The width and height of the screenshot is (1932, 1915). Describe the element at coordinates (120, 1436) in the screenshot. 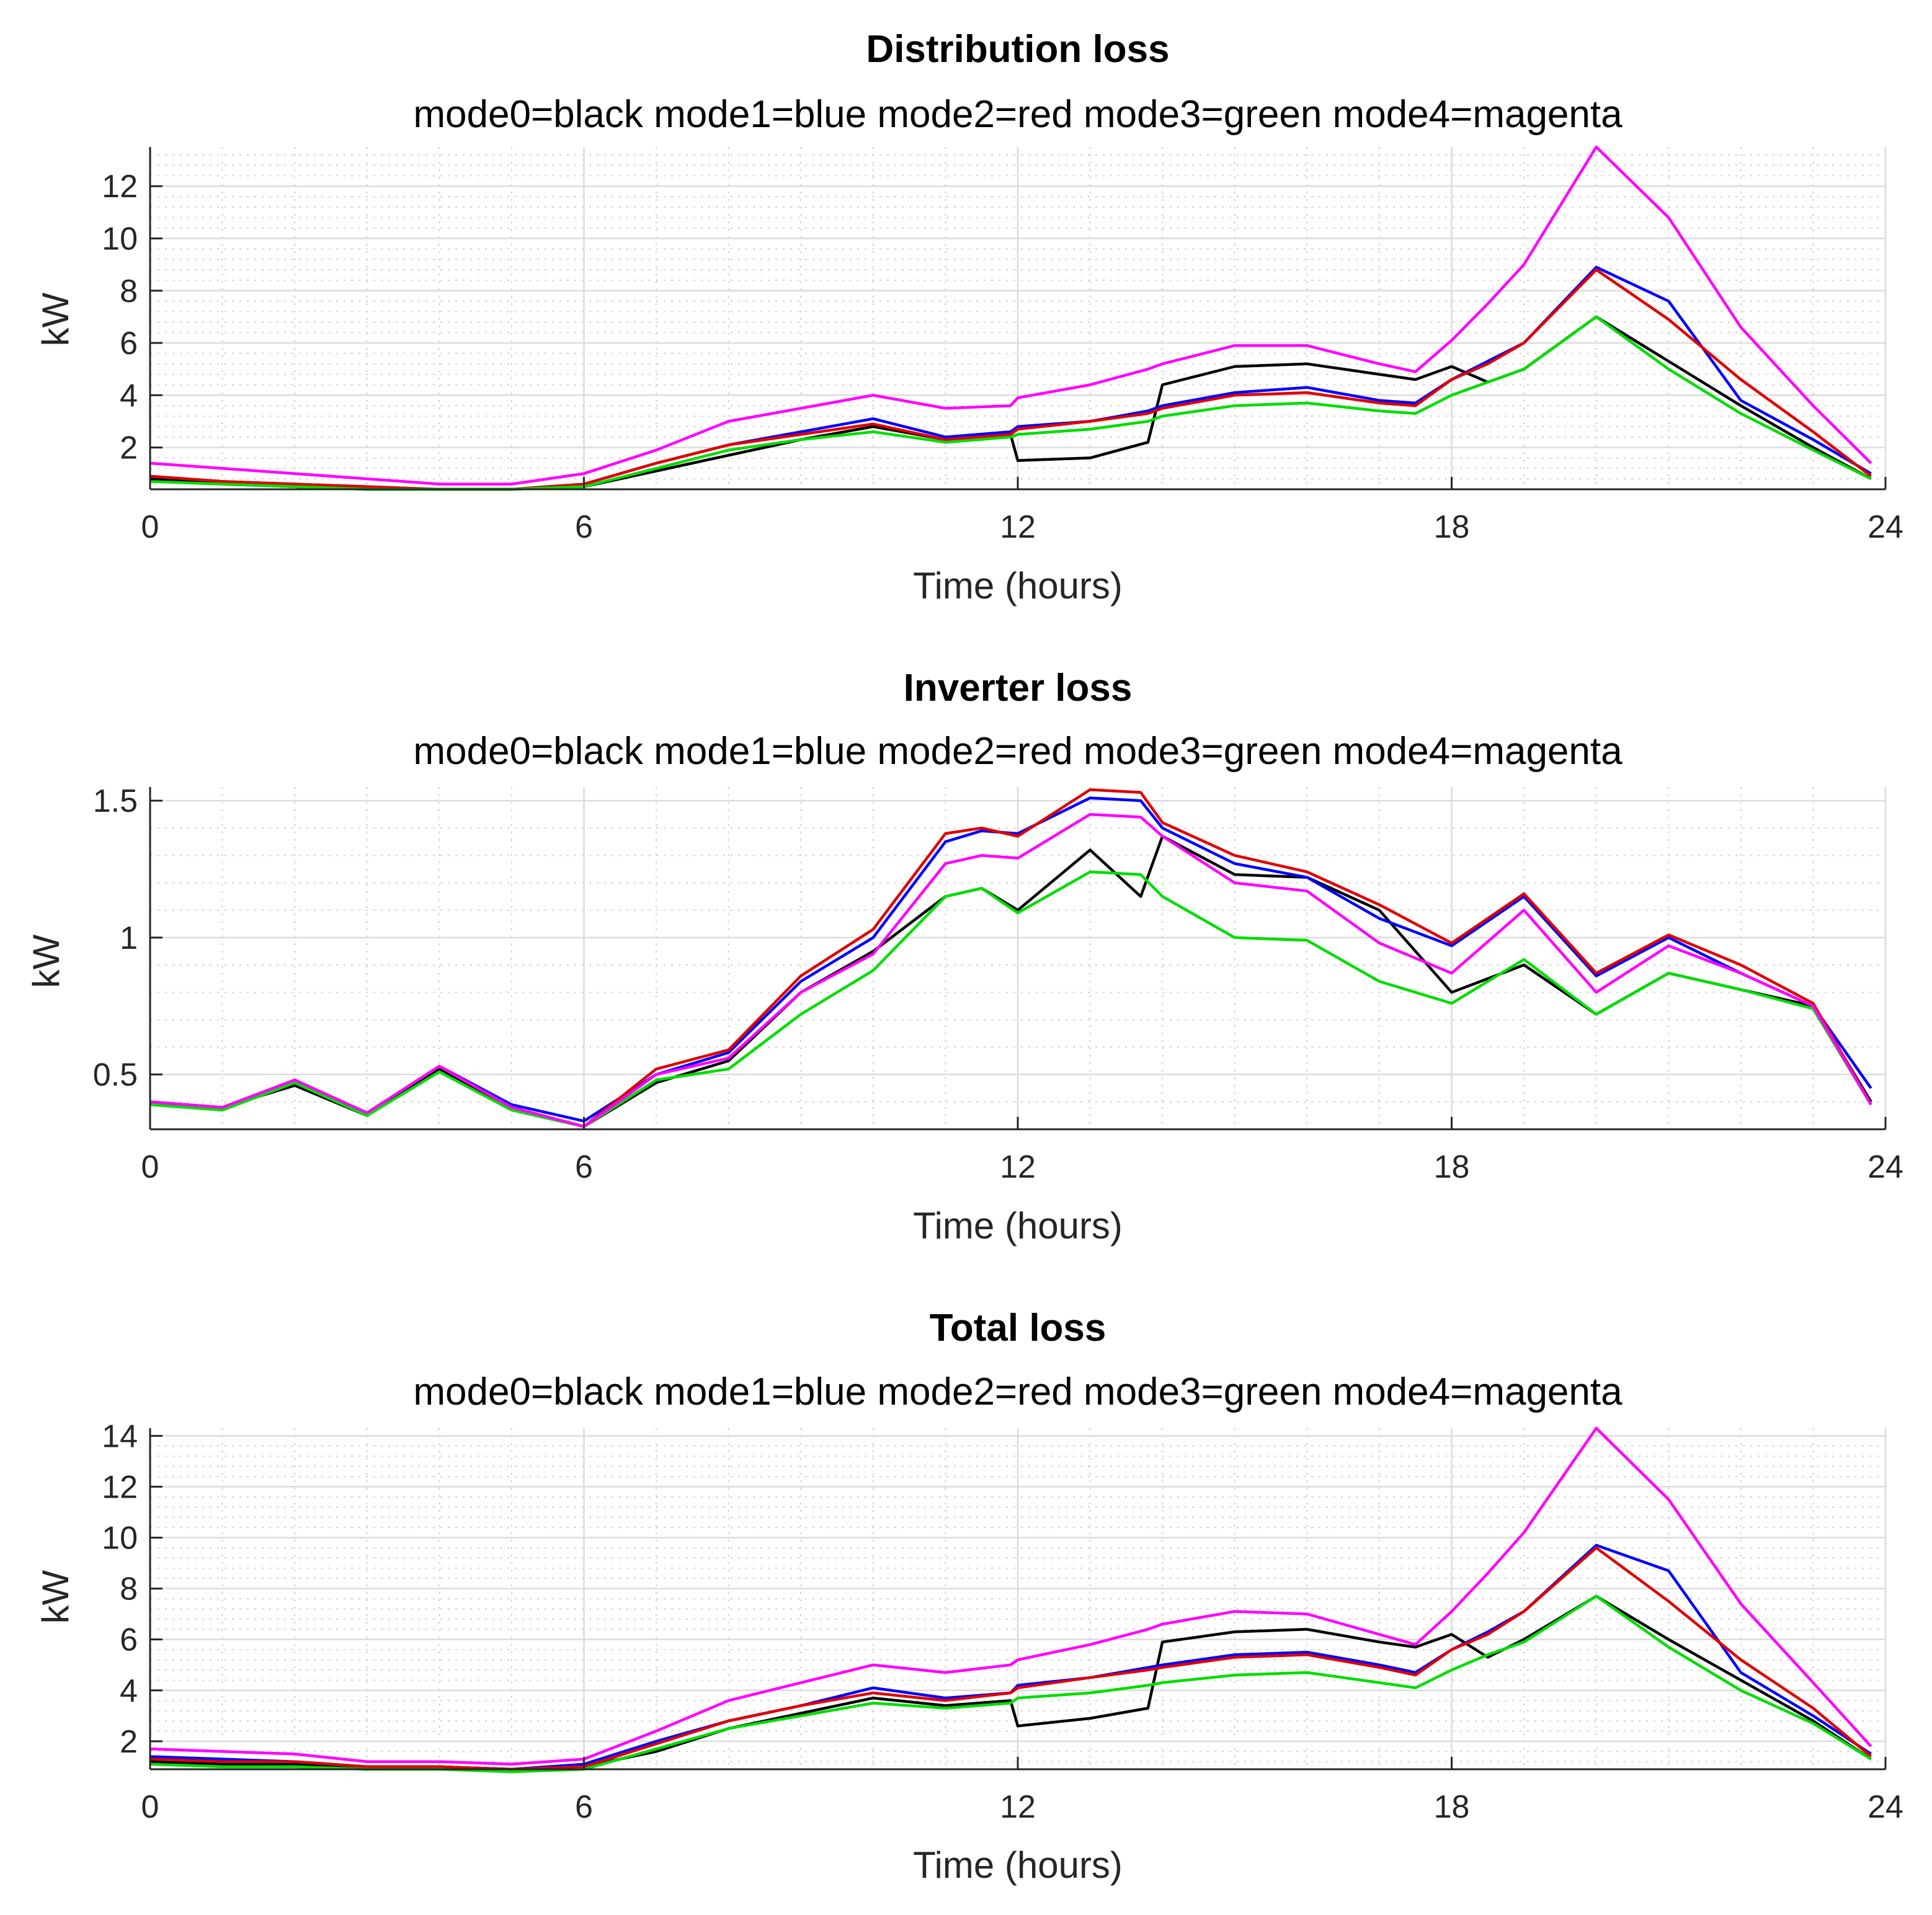

I see `y-tick-label: 14` at that location.